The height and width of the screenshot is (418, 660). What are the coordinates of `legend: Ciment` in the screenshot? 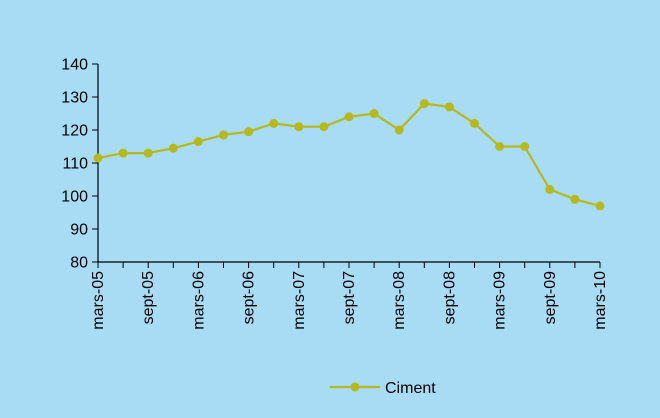 It's located at (383, 388).